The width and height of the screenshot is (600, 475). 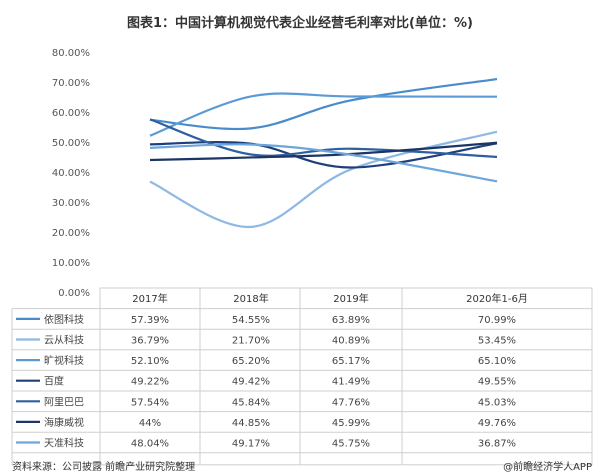 I want to click on data-cell-value: 36.87%, so click(x=497, y=444).